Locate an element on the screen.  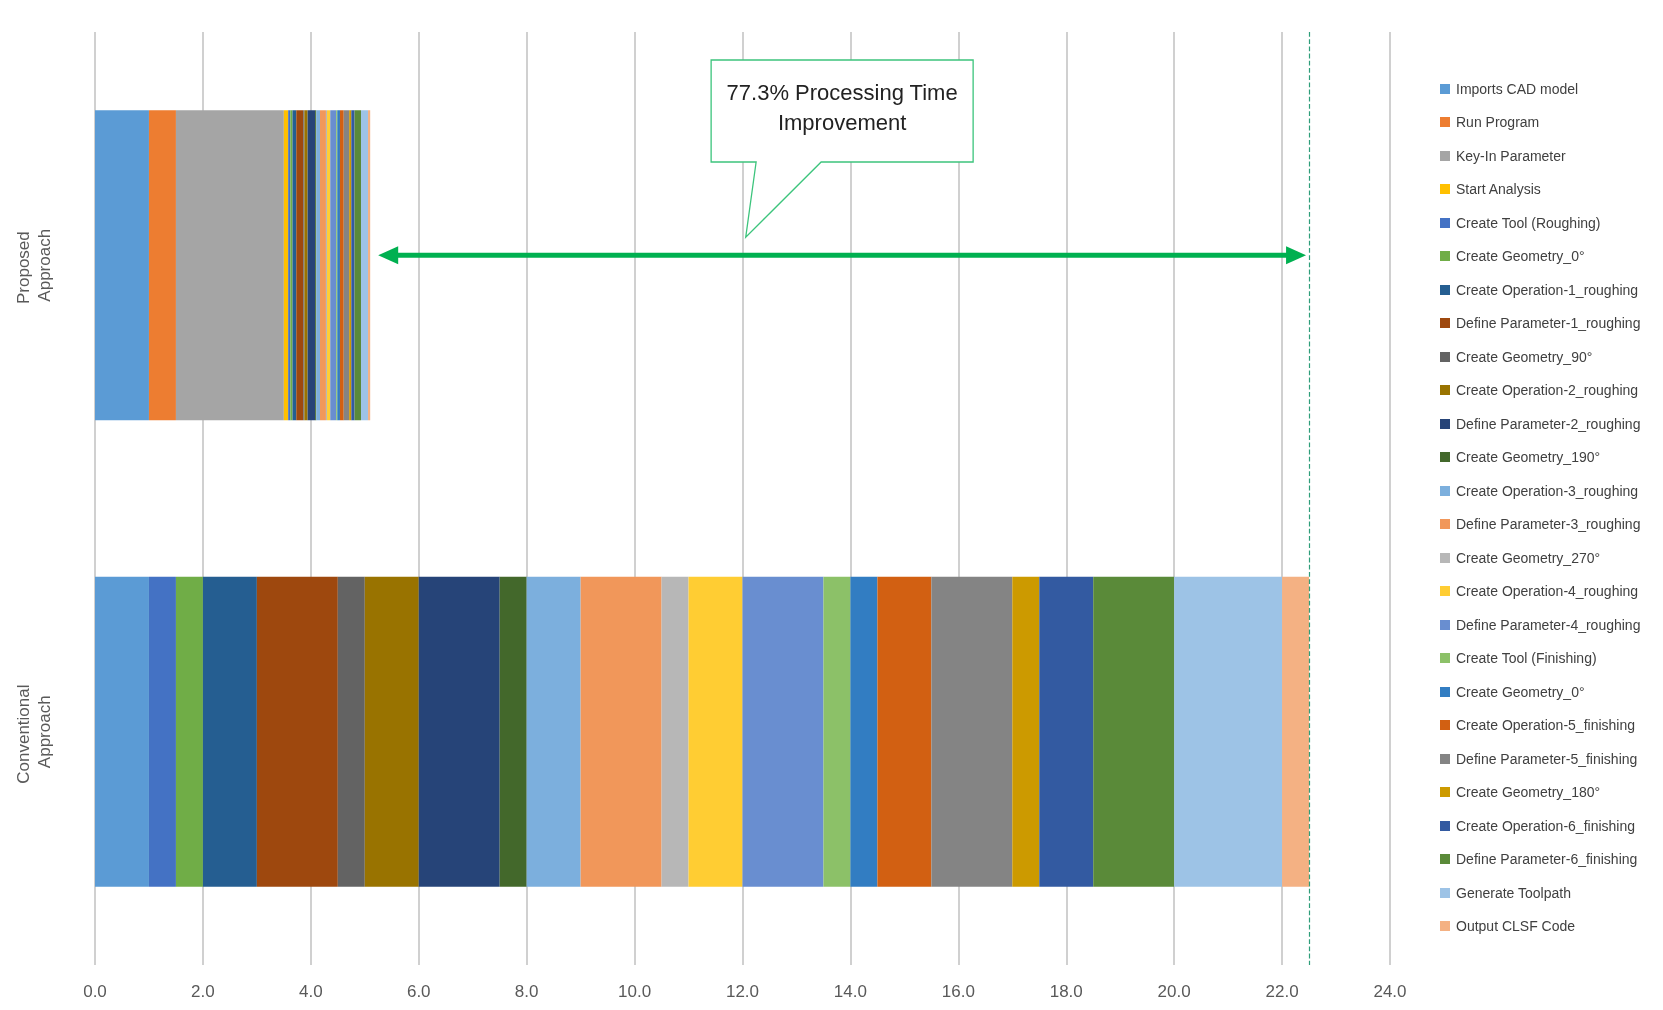
legend-label: Create Operation-6_finishing is located at coordinates (1545, 825).